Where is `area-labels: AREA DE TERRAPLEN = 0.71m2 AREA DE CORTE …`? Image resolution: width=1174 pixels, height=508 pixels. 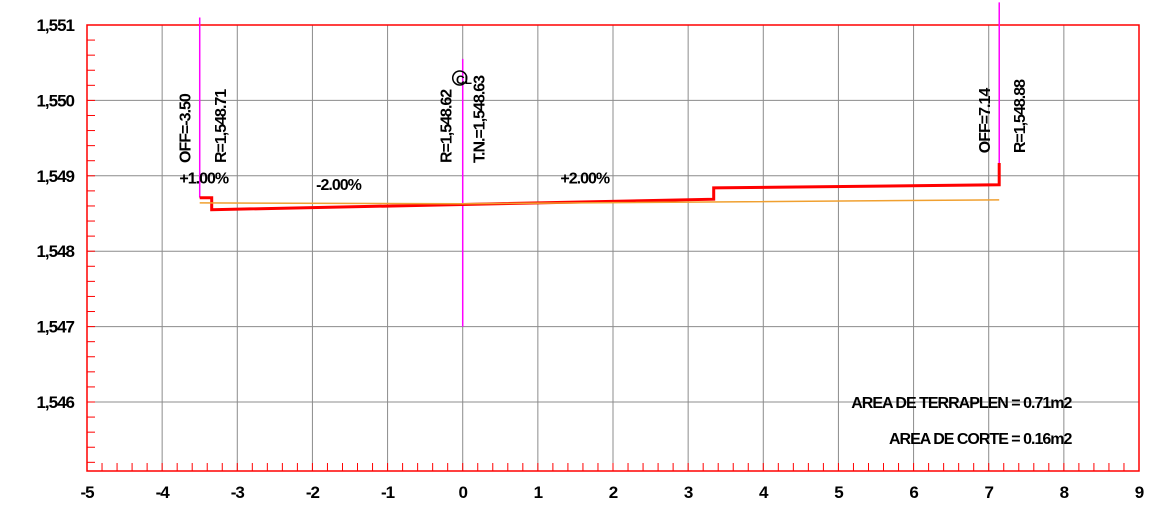 area-labels: AREA DE TERRAPLEN = 0.71m2 AREA DE CORTE … is located at coordinates (962, 421).